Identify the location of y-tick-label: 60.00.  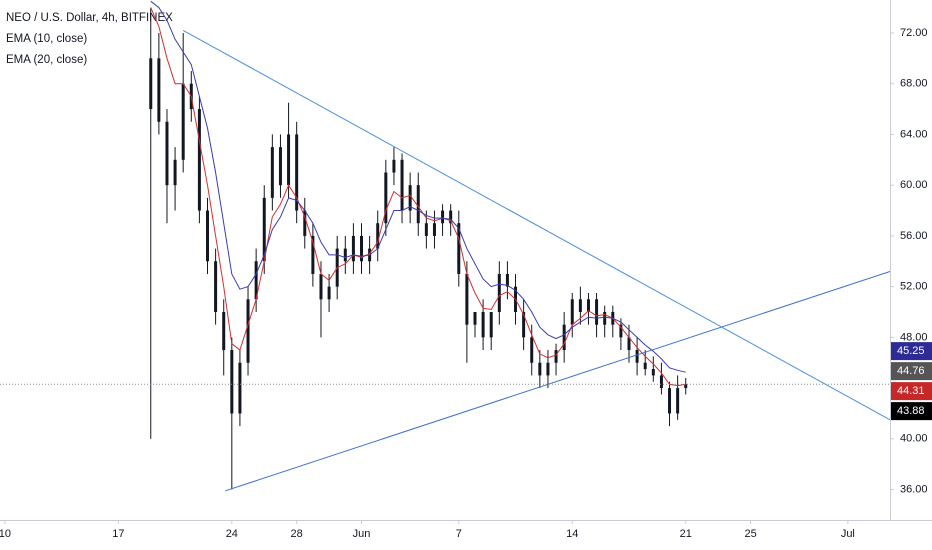
(914, 185).